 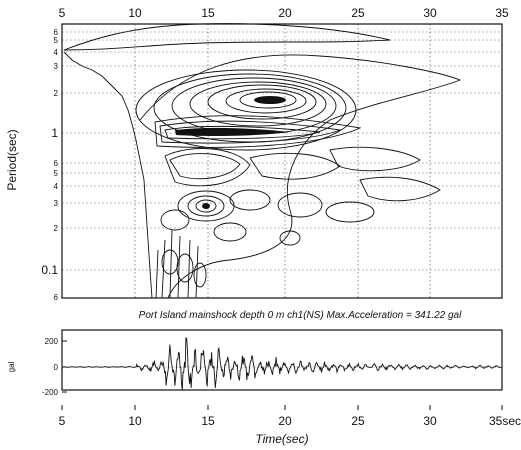 What do you see at coordinates (108, 175) in the screenshot?
I see `contour-outer-step` at bounding box center [108, 175].